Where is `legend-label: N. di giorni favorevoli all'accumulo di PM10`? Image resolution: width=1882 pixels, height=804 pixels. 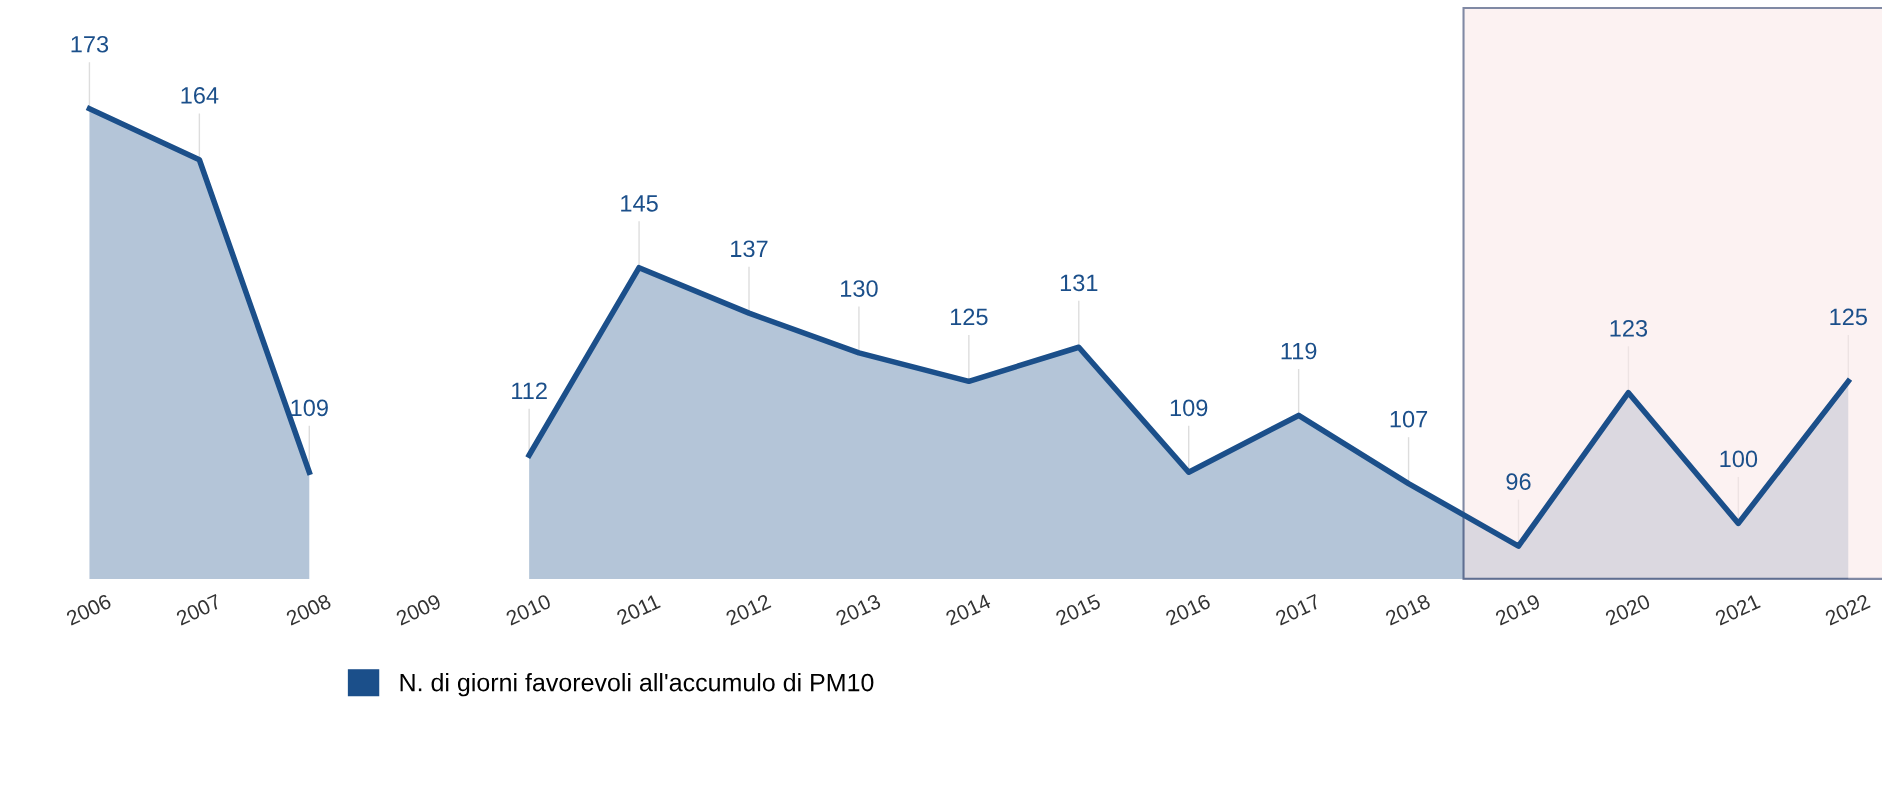
legend-label: N. di giorni favorevoli all'accumulo di PM10 is located at coordinates (637, 685).